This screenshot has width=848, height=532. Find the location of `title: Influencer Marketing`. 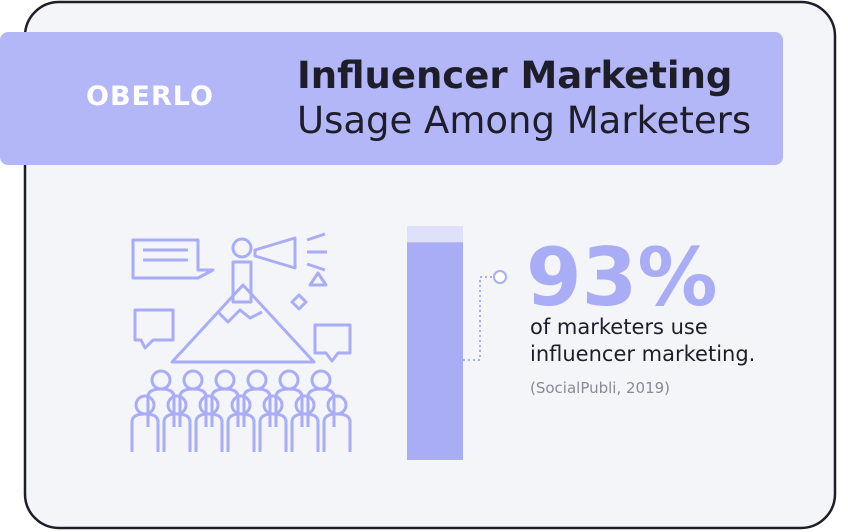

title: Influencer Marketing is located at coordinates (514, 75).